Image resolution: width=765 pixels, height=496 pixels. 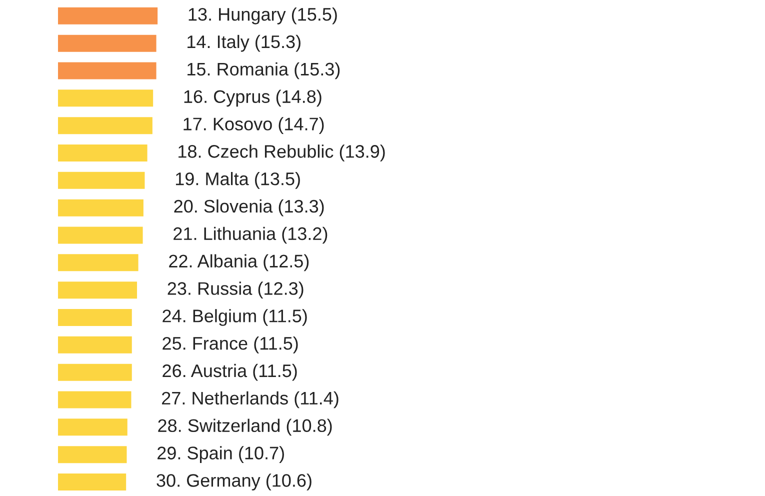 I want to click on data-label: 23. Russia (12.3), so click(x=236, y=290).